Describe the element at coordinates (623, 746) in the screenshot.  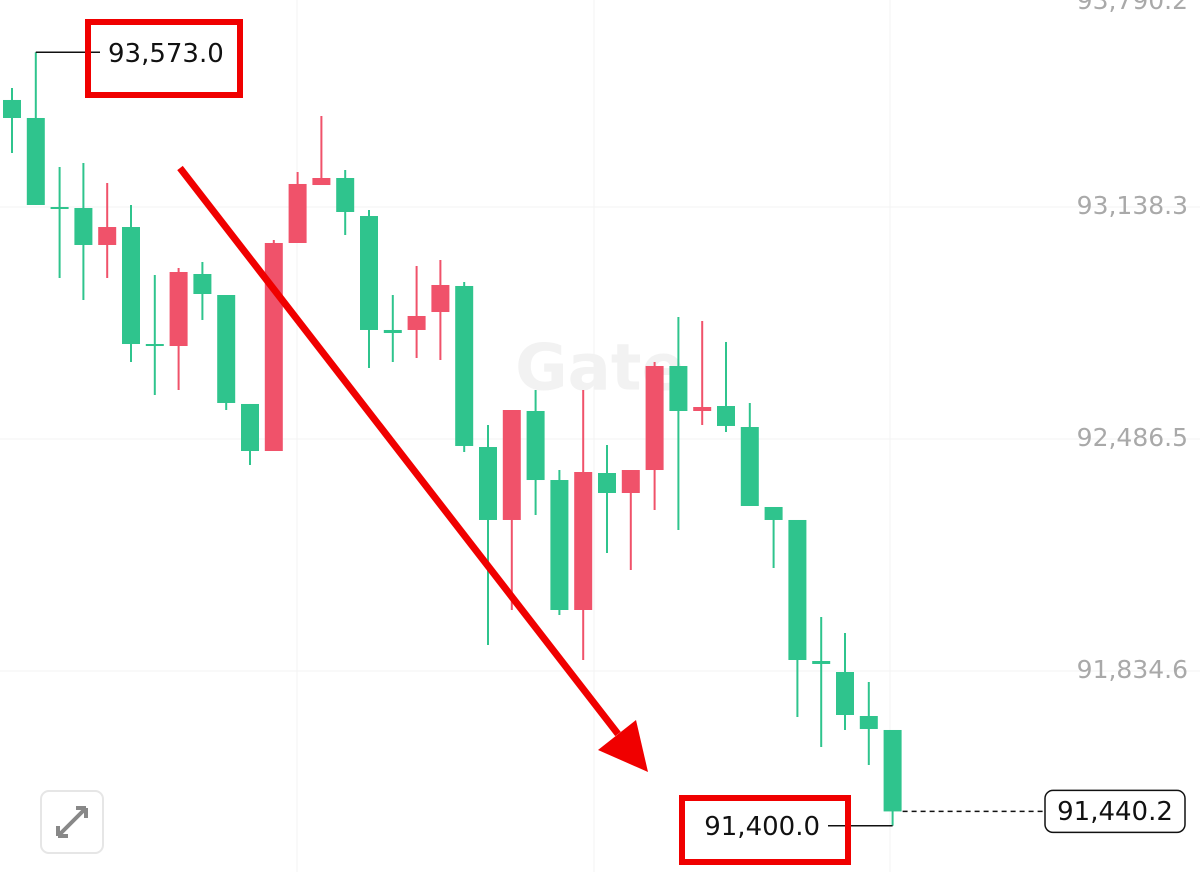
I see `trend-arrow-head` at that location.